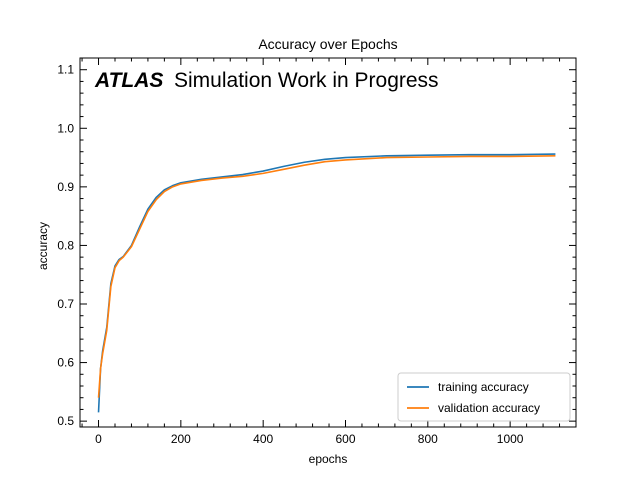  Describe the element at coordinates (43, 246) in the screenshot. I see `y-axis-label: accuracy` at that location.